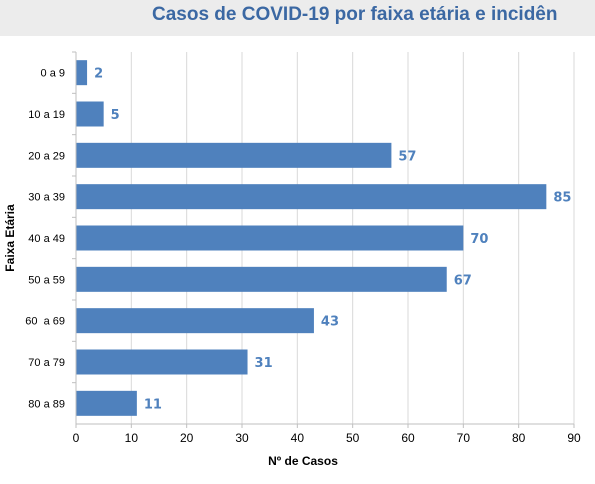 The width and height of the screenshot is (595, 484). I want to click on data-label: 5, so click(115, 115).